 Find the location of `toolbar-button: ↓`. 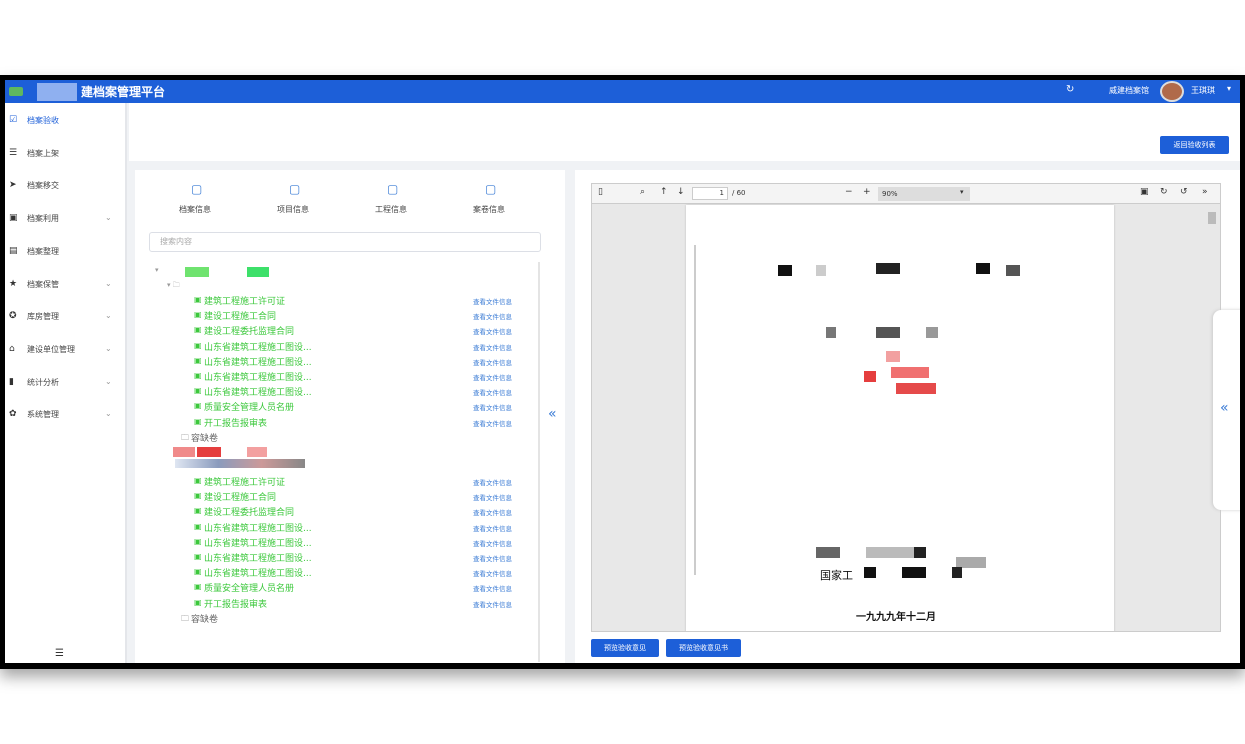

toolbar-button: ↓ is located at coordinates (681, 192).